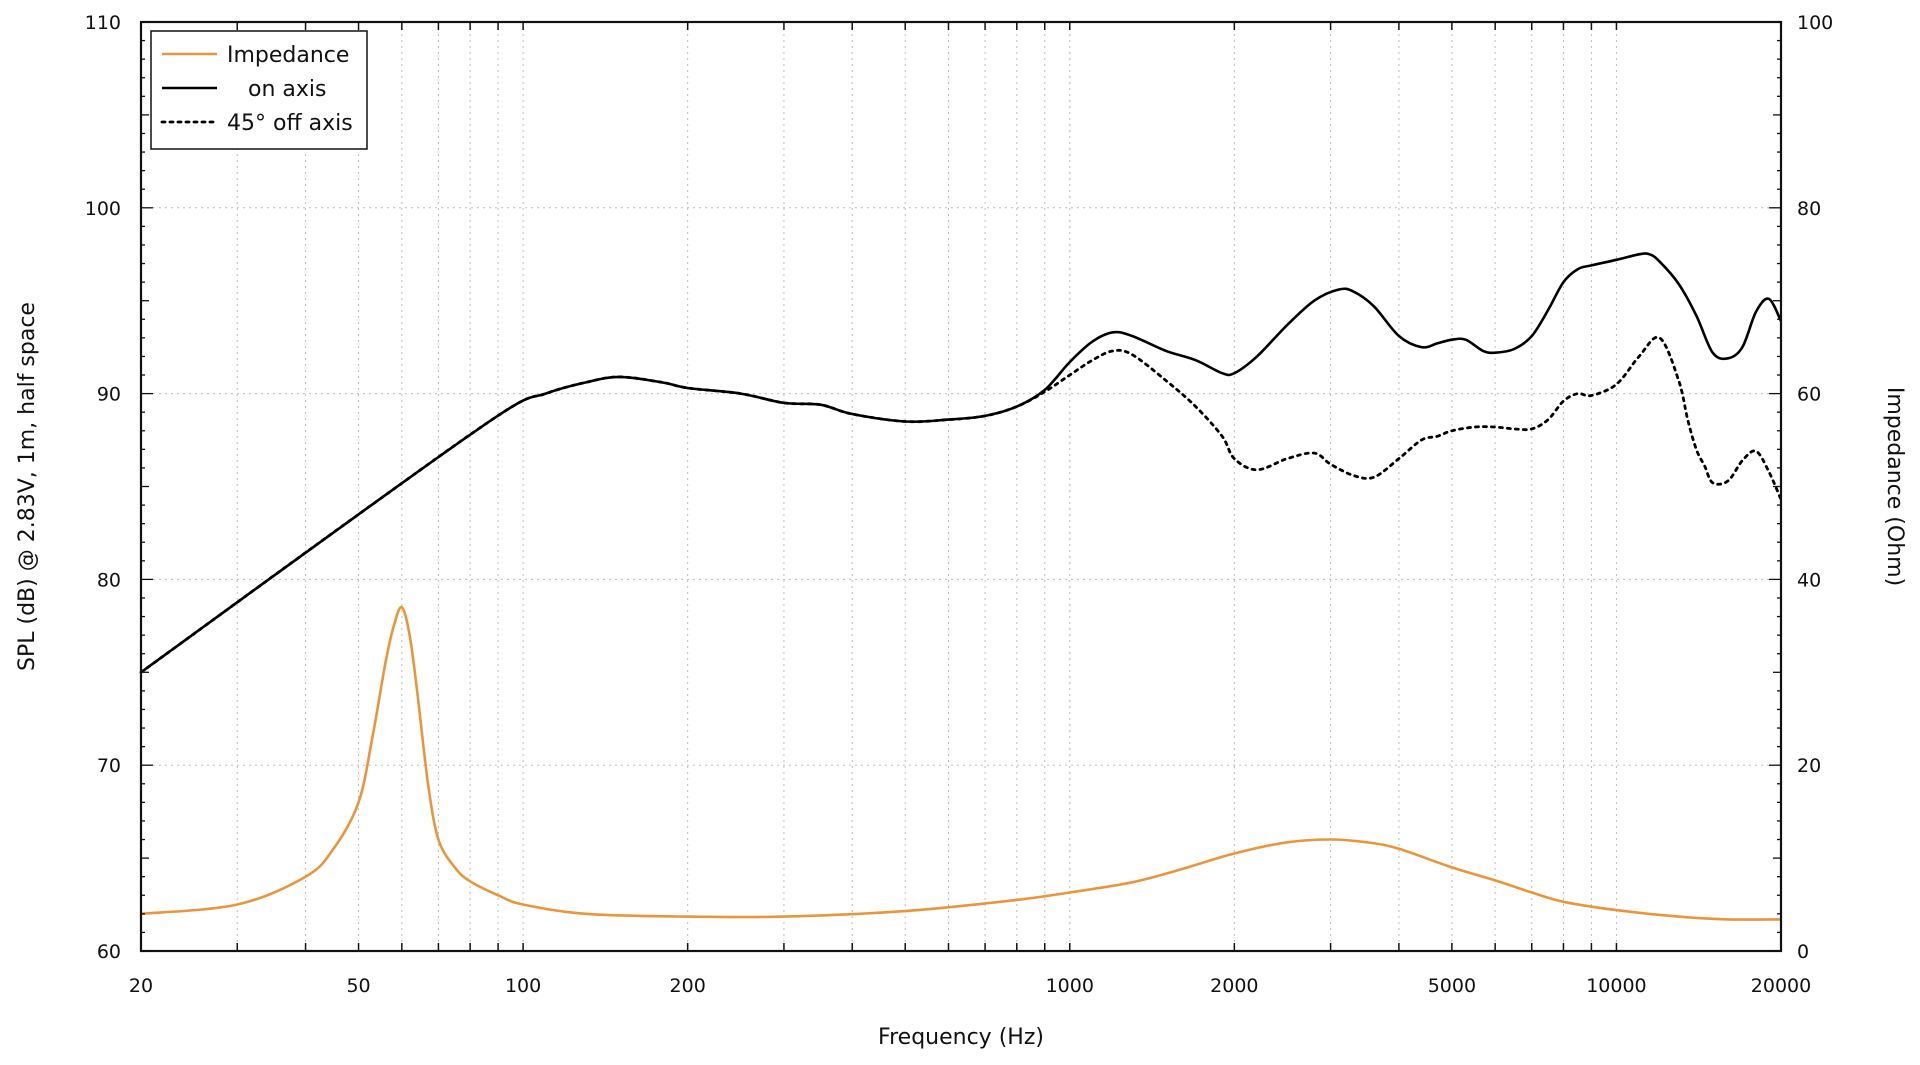  What do you see at coordinates (288, 55) in the screenshot?
I see `legend-label-impedance: Impedance` at bounding box center [288, 55].